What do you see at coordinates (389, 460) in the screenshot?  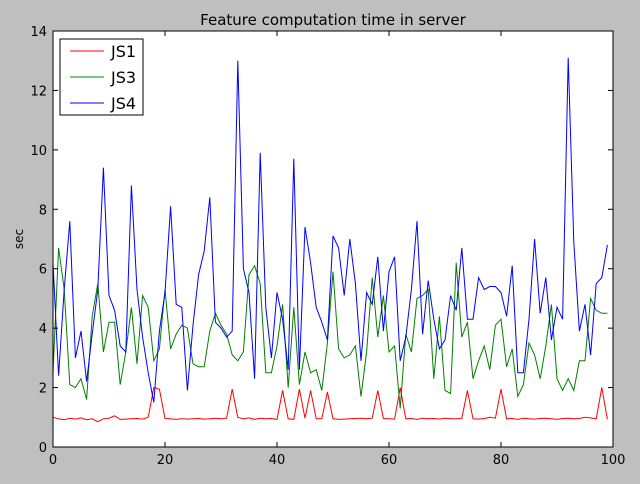 I see `x-tick-label: 60` at bounding box center [389, 460].